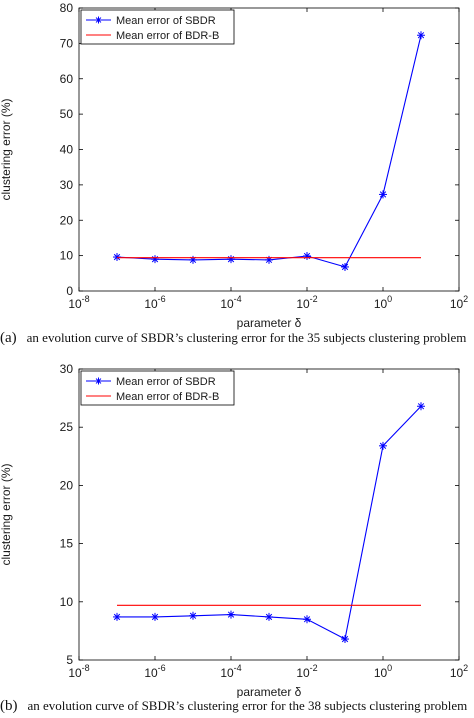 This screenshot has width=474, height=718. Describe the element at coordinates (67, 544) in the screenshot. I see `y-tick-label: 15` at that location.